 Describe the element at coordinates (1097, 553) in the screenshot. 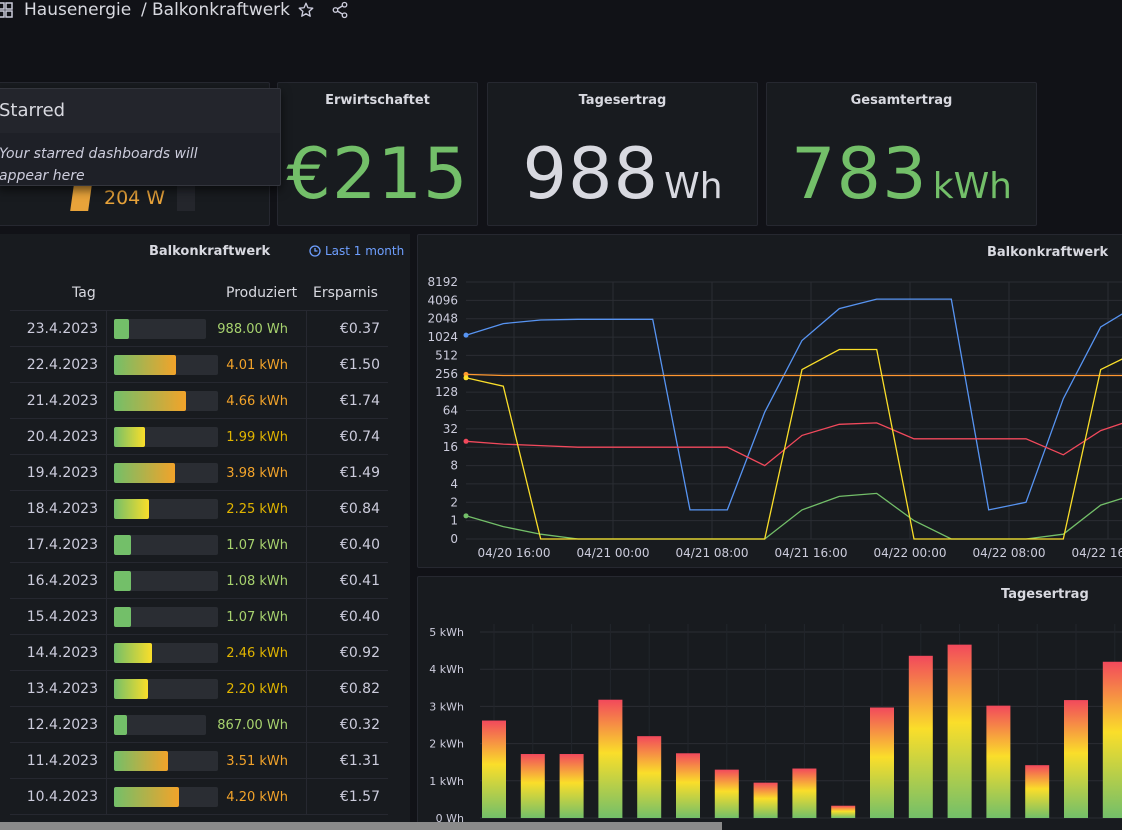

I see `x-tick-label: 04/22 16:00` at that location.